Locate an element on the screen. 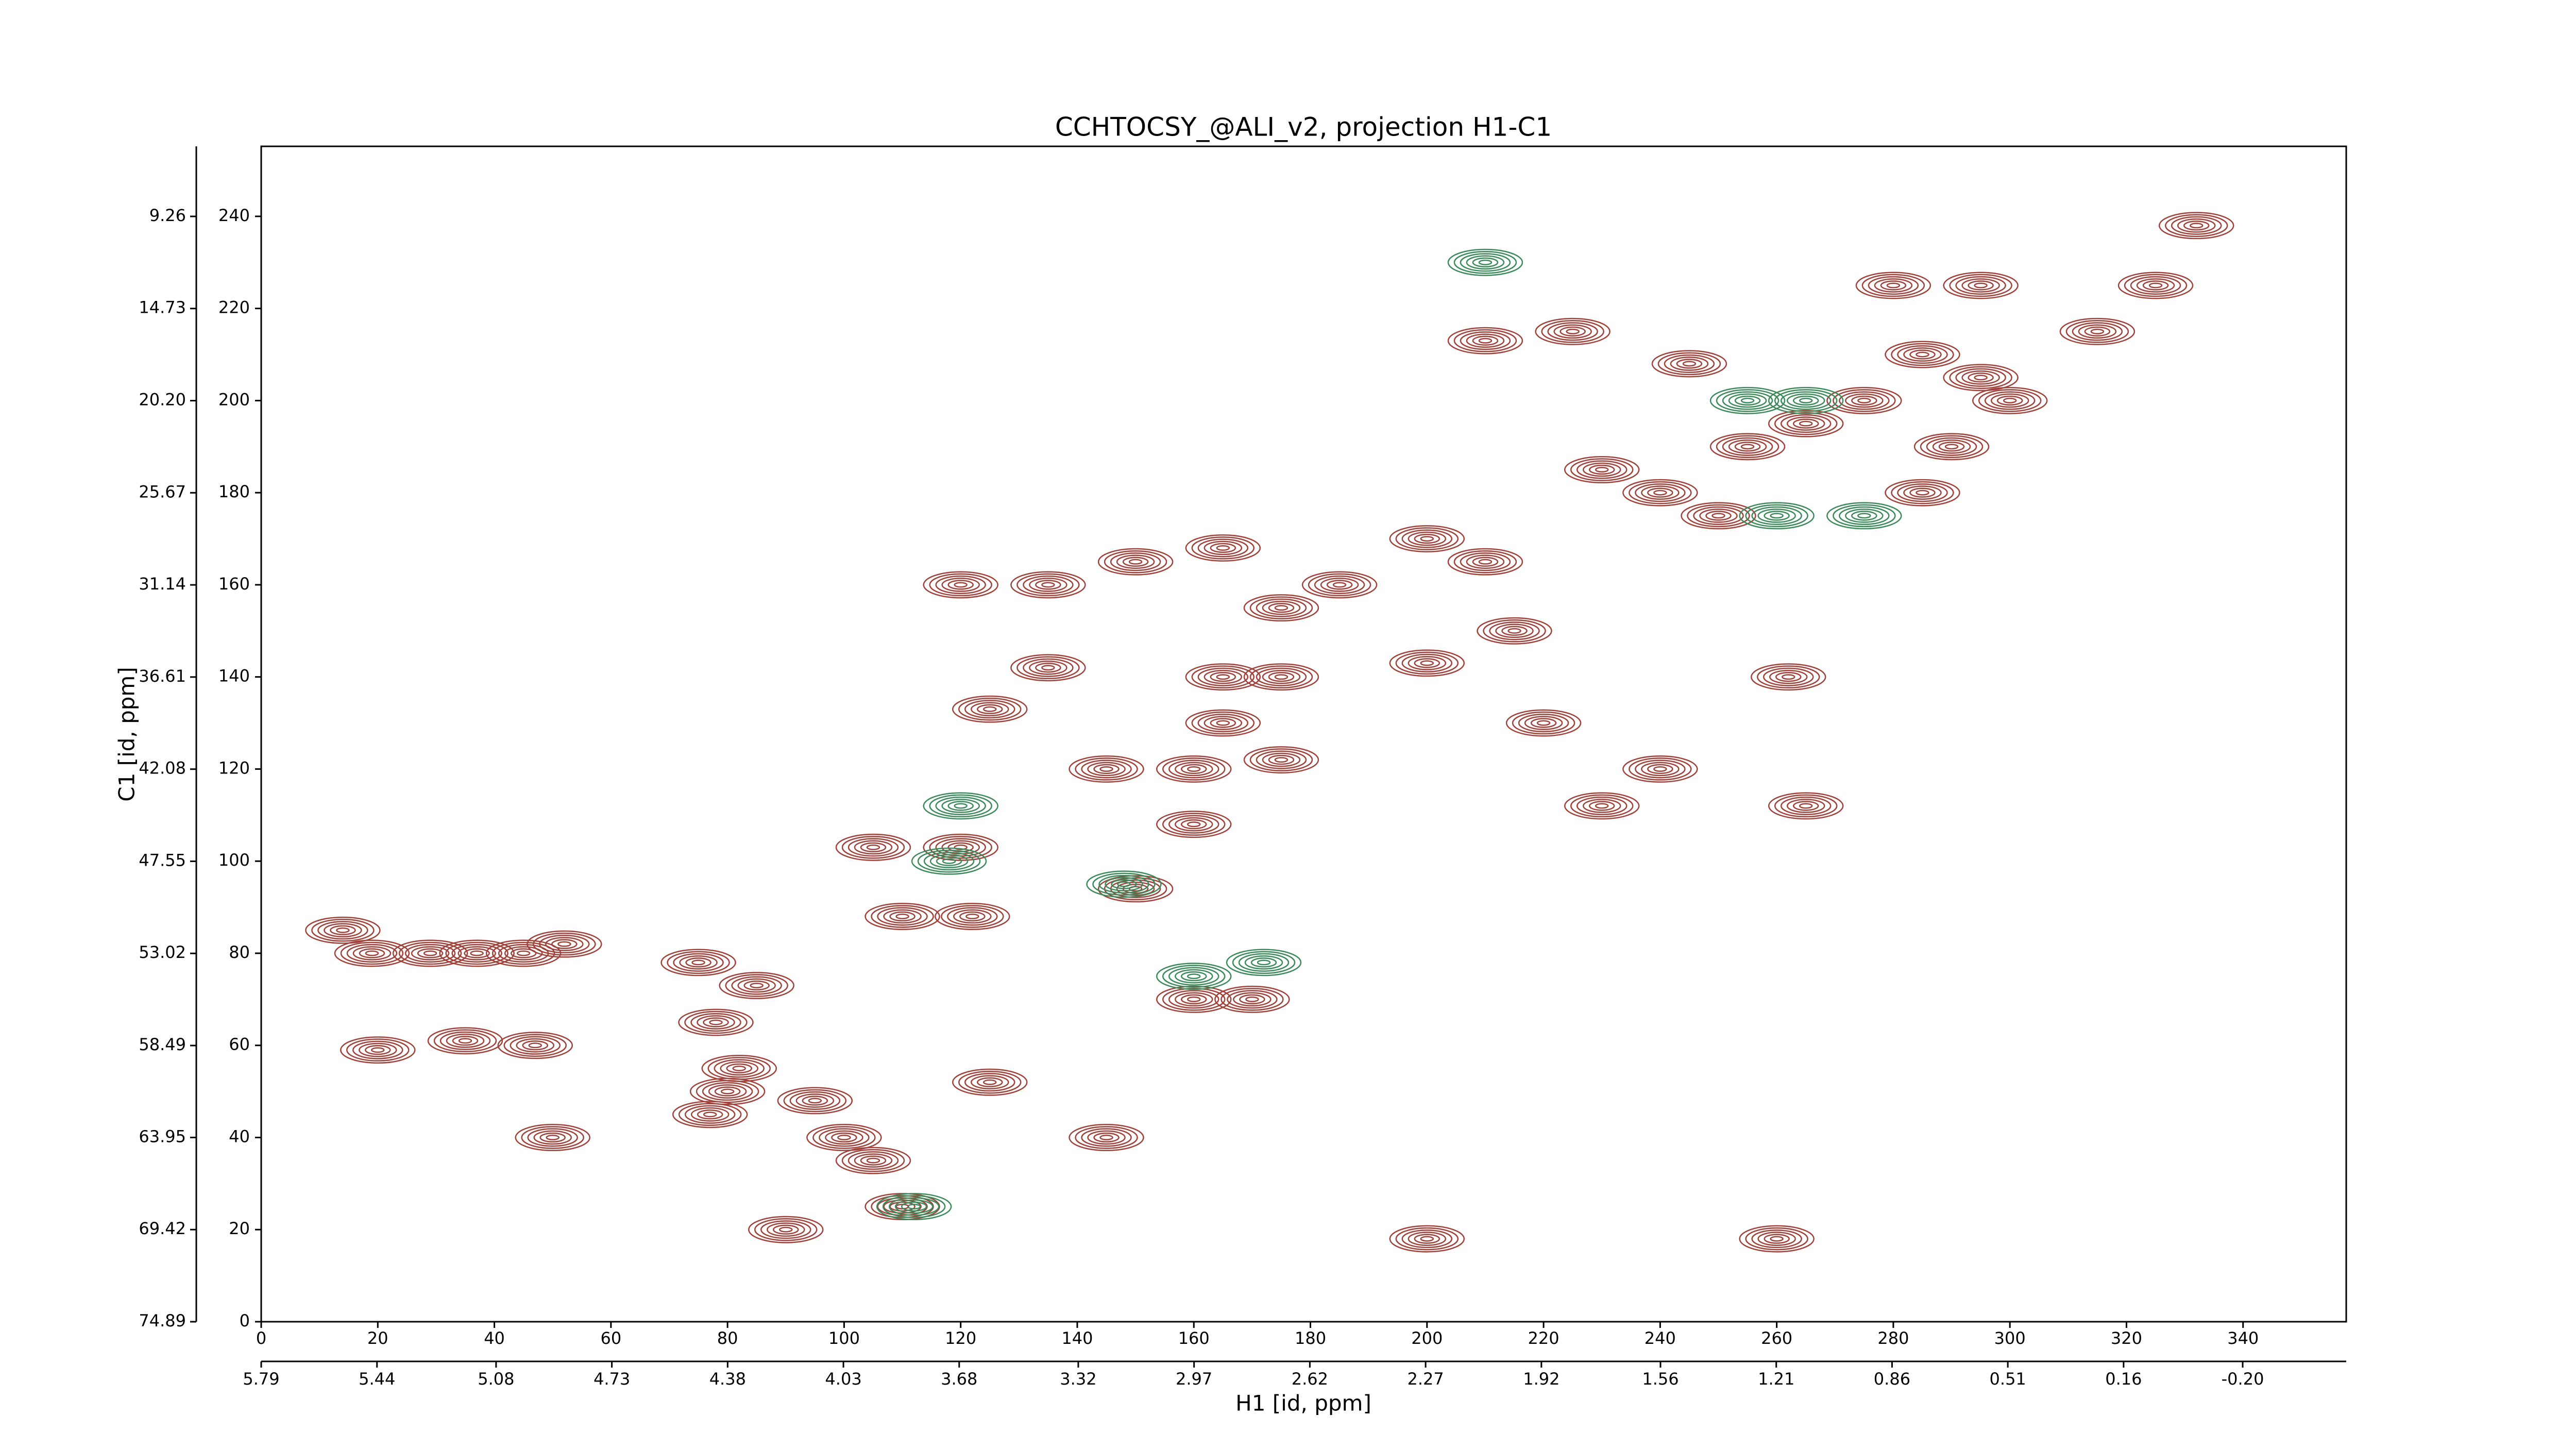 This screenshot has height=1449, width=2576. y-tick-label: 180 is located at coordinates (234, 491).